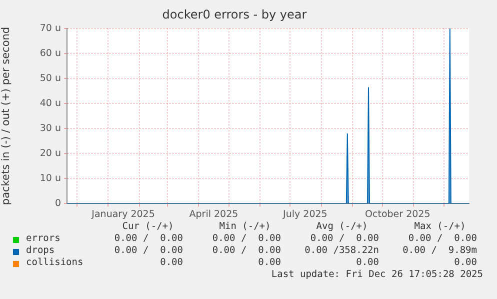  I want to click on x-tick-label: January 2025, so click(122, 214).